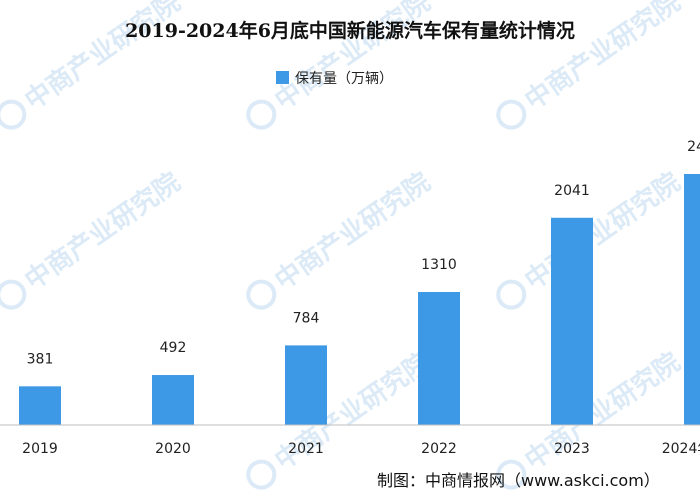 The image size is (700, 500). I want to click on x-tick-2024年6月底: 2024年6月底, so click(681, 449).